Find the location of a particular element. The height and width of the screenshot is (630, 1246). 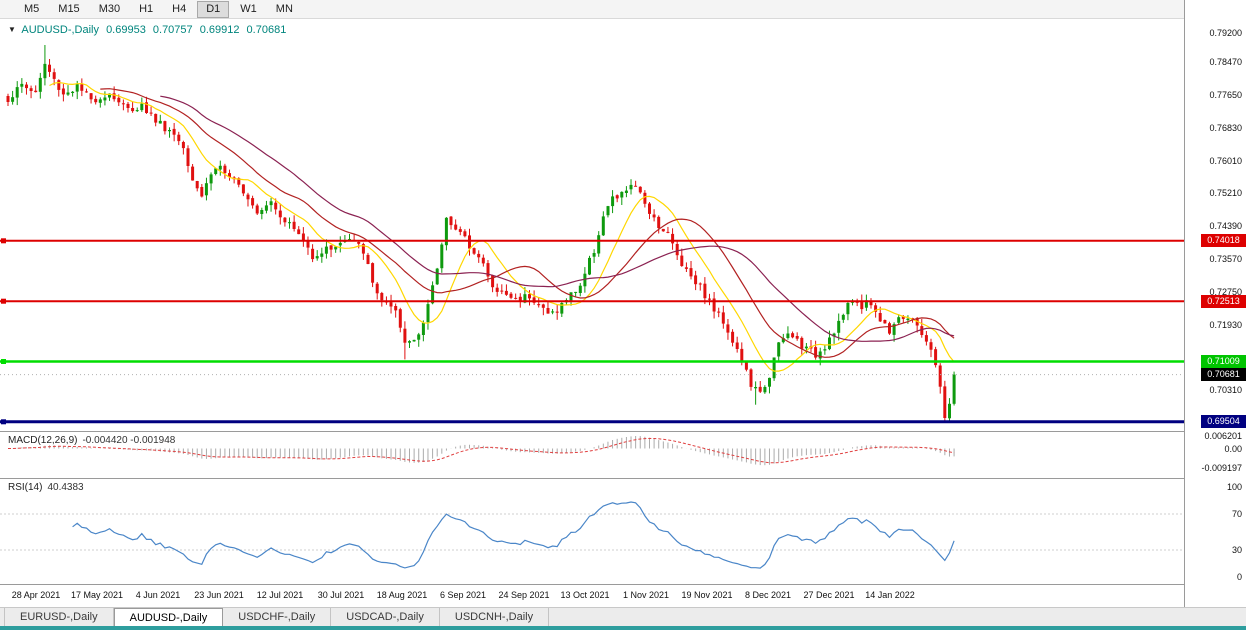

price-axis-label: 0.74390 is located at coordinates (1225, 225).